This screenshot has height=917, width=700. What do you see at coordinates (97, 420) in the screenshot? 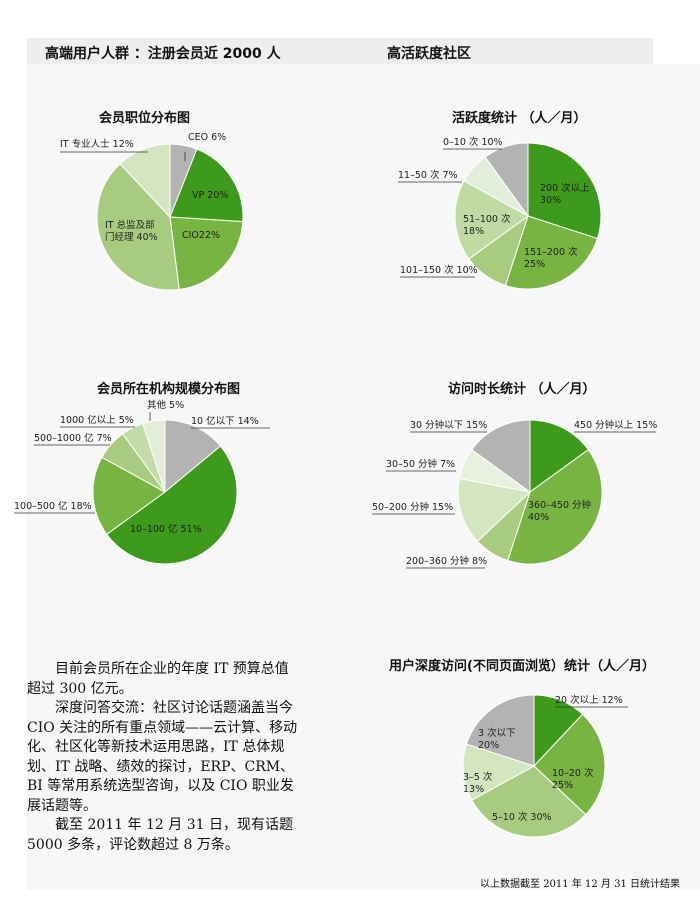
I see `slice-label: 1000 亿以上 5%` at bounding box center [97, 420].